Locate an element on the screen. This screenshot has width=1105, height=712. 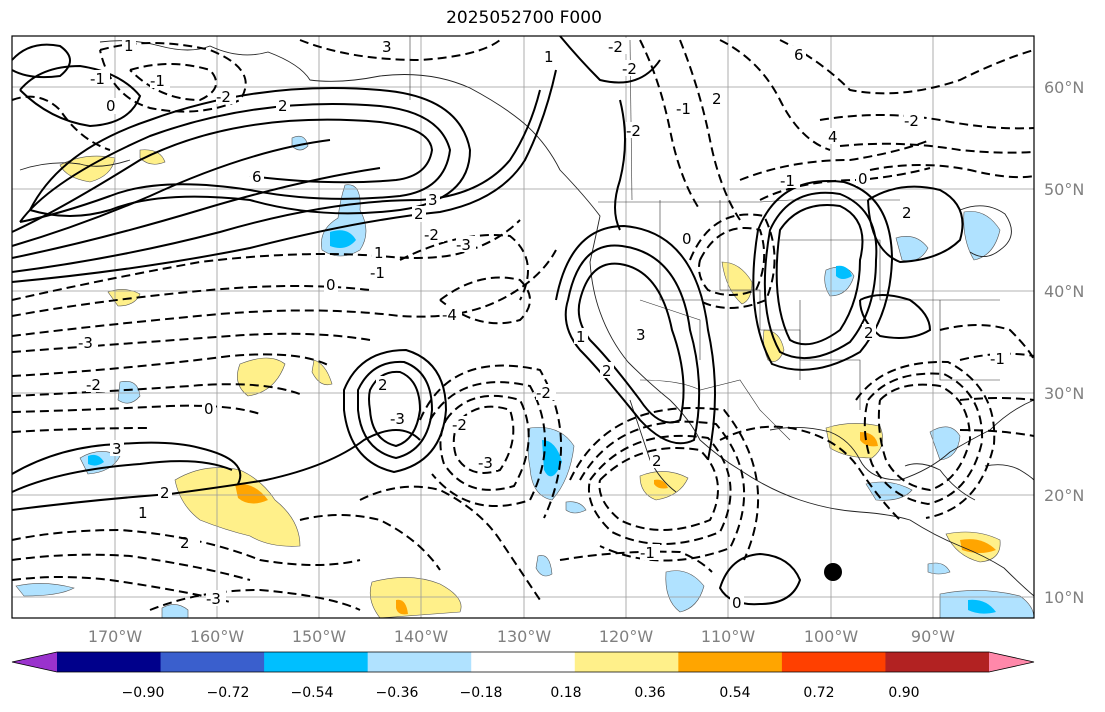
colorbar-tick-label: 0.72 is located at coordinates (818, 693).